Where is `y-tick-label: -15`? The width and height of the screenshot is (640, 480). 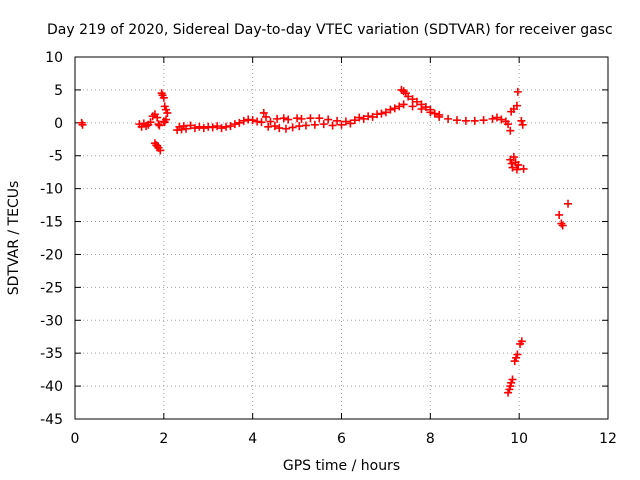
y-tick-label: -15 is located at coordinates (51, 223).